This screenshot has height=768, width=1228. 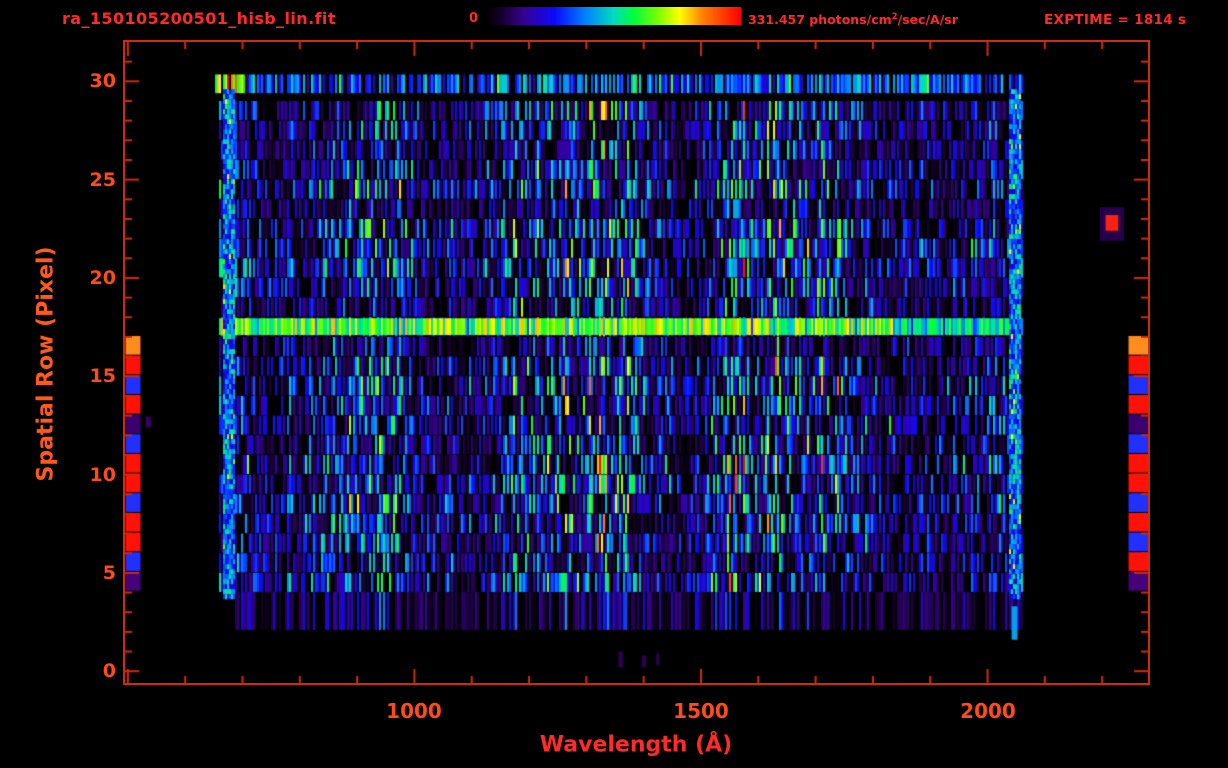 I want to click on filename-title: ra_150105200501_hisb_lin.fit, so click(x=199, y=18).